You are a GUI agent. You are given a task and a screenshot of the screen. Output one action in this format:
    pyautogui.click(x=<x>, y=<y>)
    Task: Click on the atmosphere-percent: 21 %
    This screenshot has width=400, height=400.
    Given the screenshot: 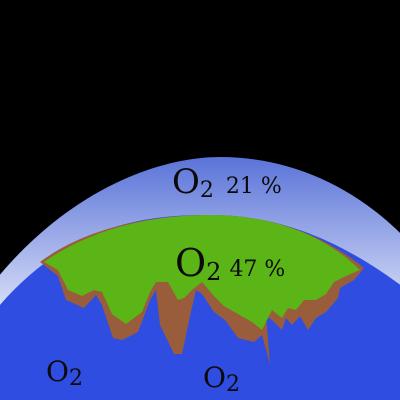 What is the action you would take?
    pyautogui.click(x=254, y=186)
    